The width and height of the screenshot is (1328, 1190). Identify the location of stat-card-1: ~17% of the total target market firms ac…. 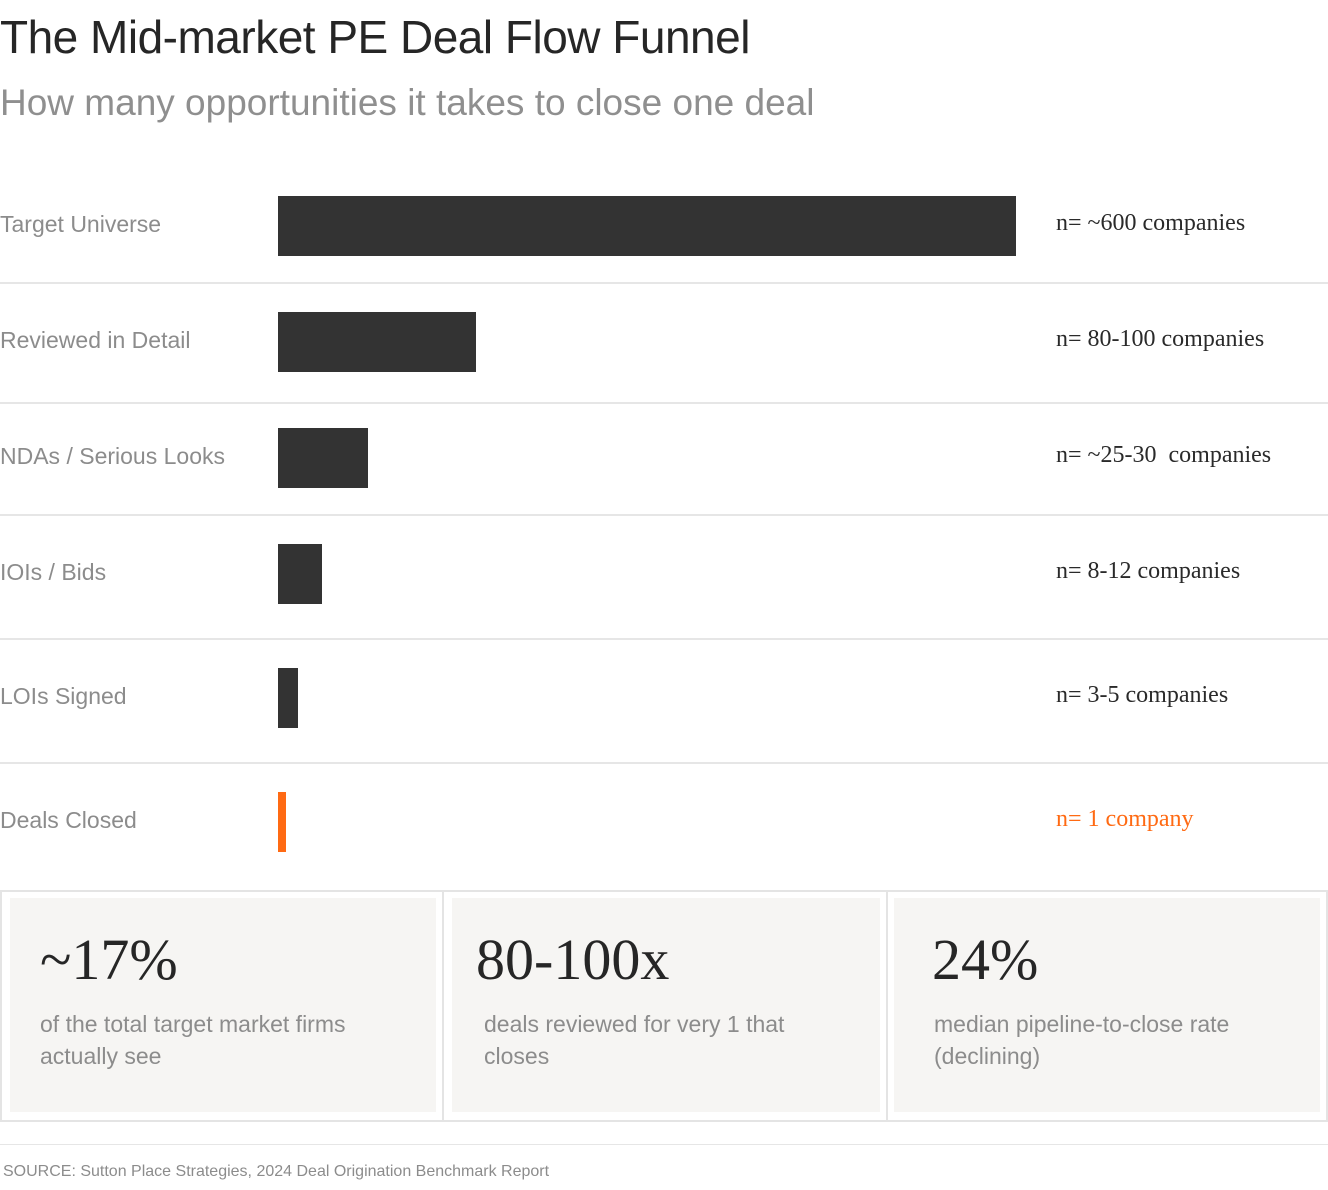
(223, 1005).